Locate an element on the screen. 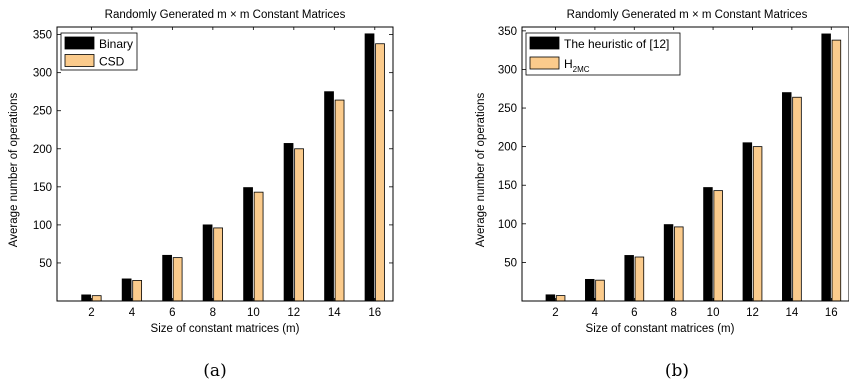 The image size is (849, 381). legend-label: Binary is located at coordinates (116, 44).